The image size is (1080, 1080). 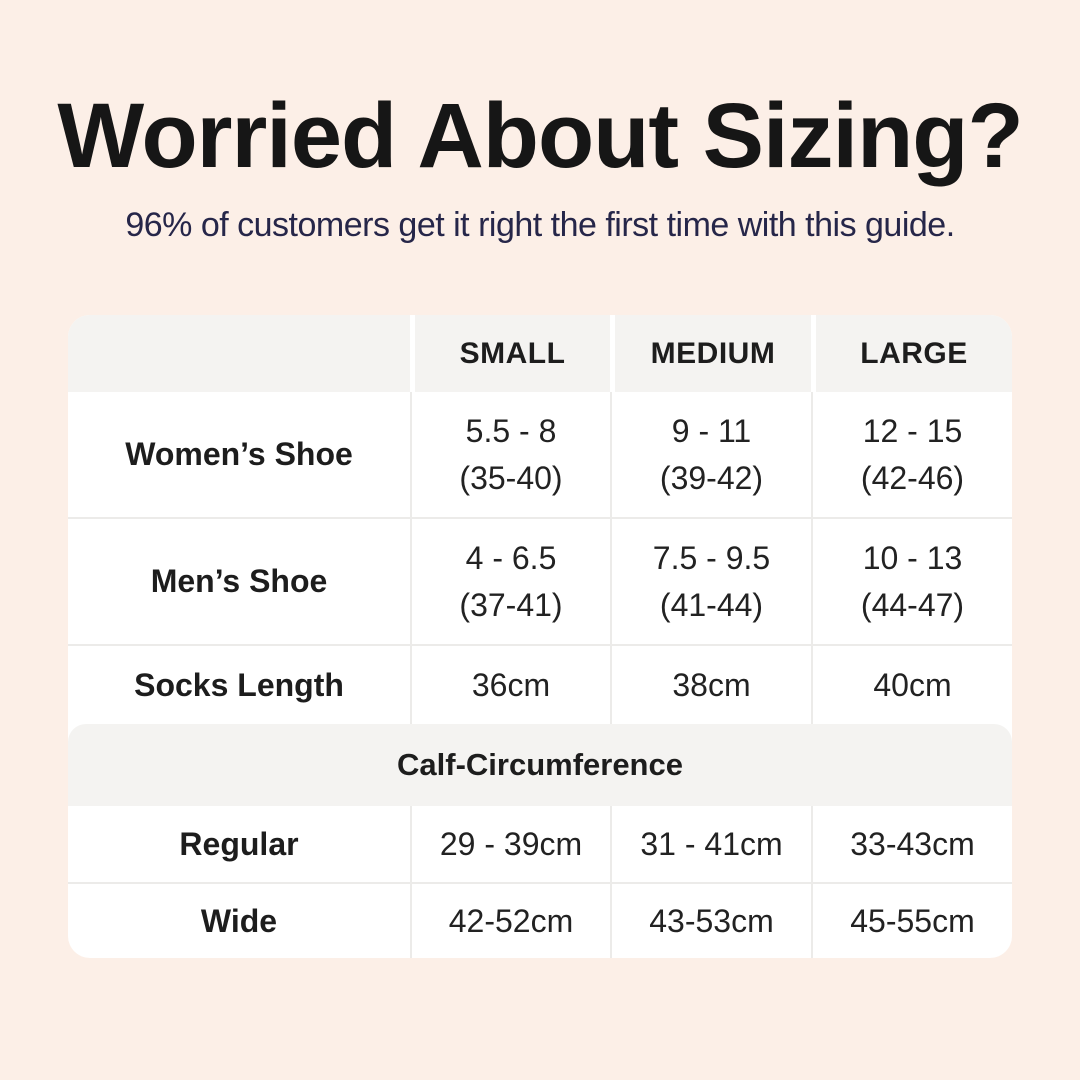 I want to click on table-section-calf-circumference: Calf-Circumference, so click(x=540, y=765).